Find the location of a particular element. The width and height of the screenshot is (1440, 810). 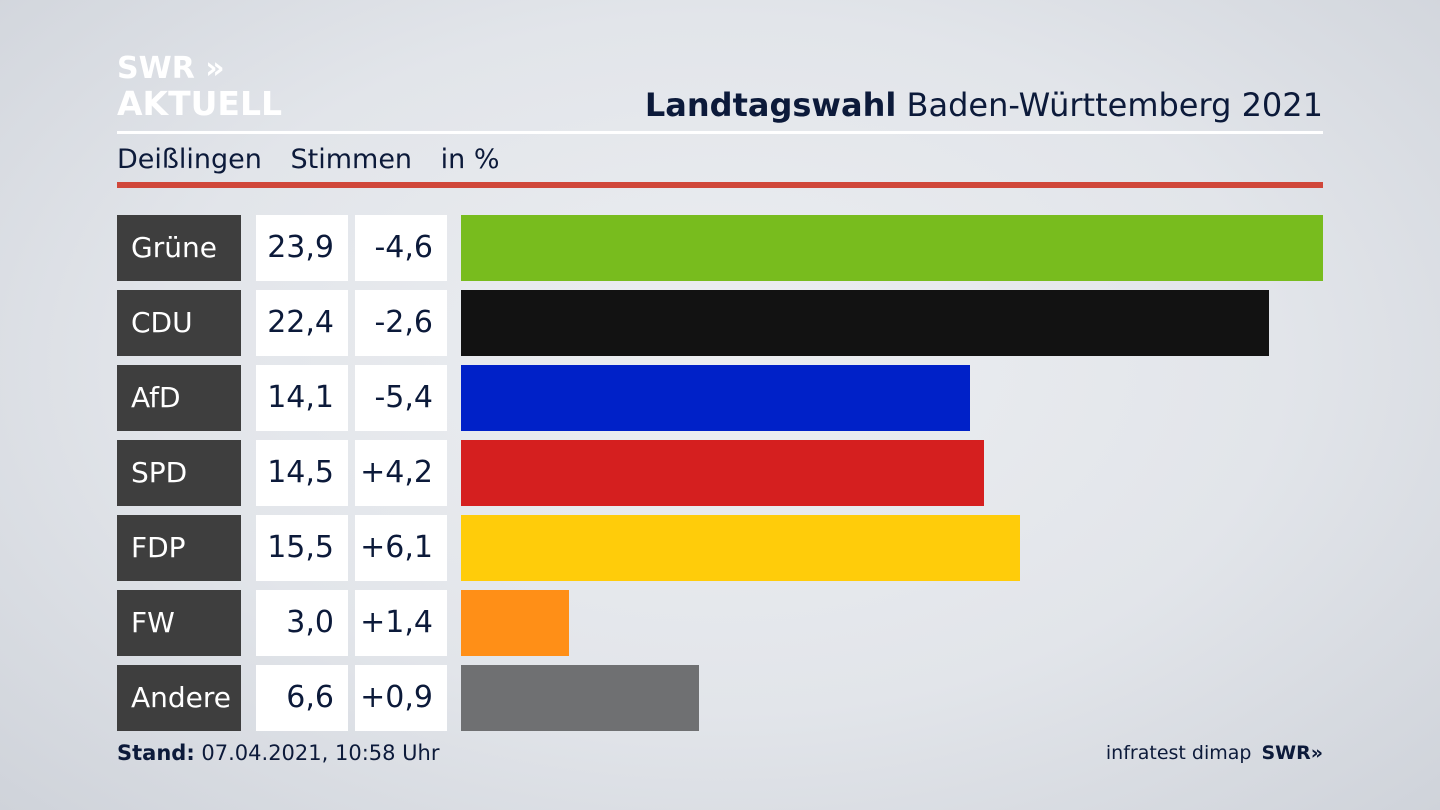

party-label: AfD is located at coordinates (179, 398).